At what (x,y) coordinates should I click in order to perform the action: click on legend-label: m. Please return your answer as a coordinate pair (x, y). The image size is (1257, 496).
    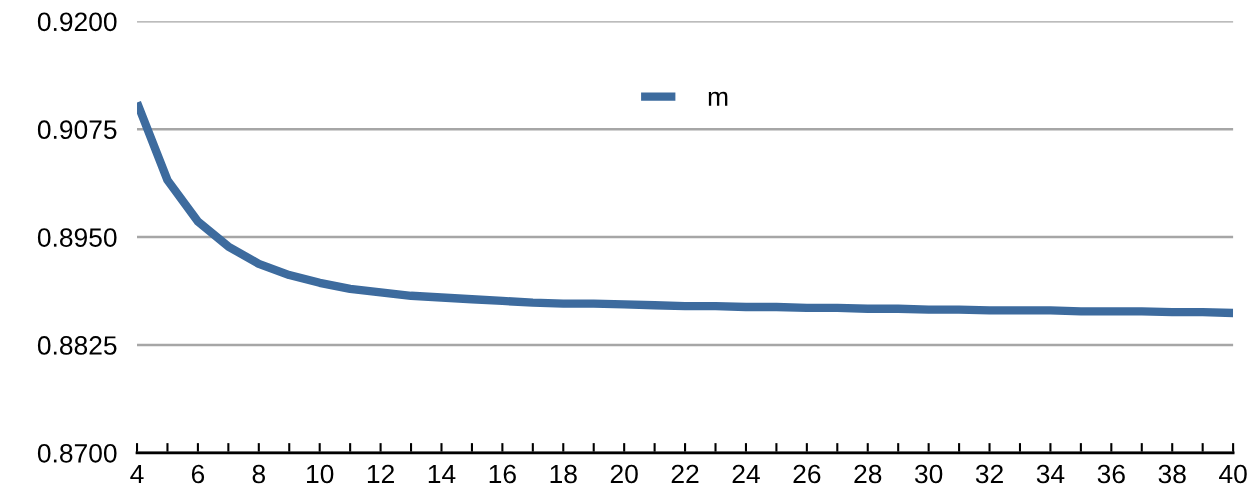
    Looking at the image, I should click on (718, 98).